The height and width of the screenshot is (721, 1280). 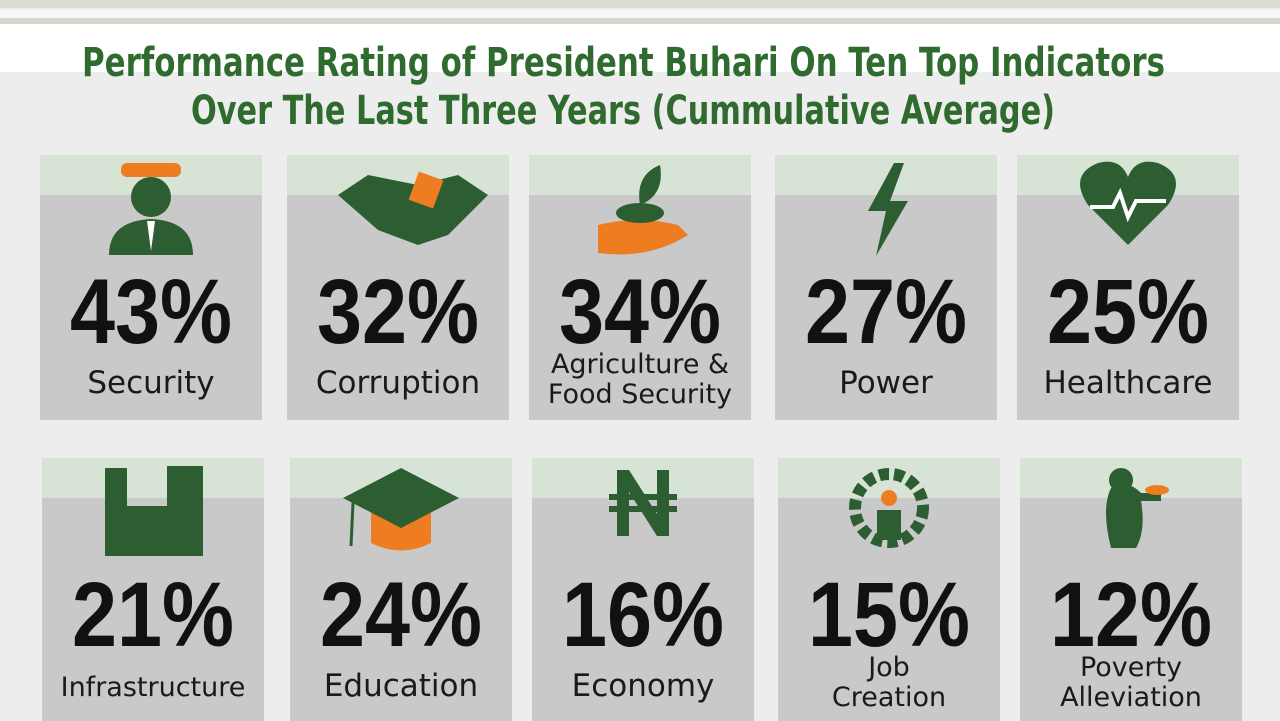 I want to click on percentage: 34%, so click(x=640, y=312).